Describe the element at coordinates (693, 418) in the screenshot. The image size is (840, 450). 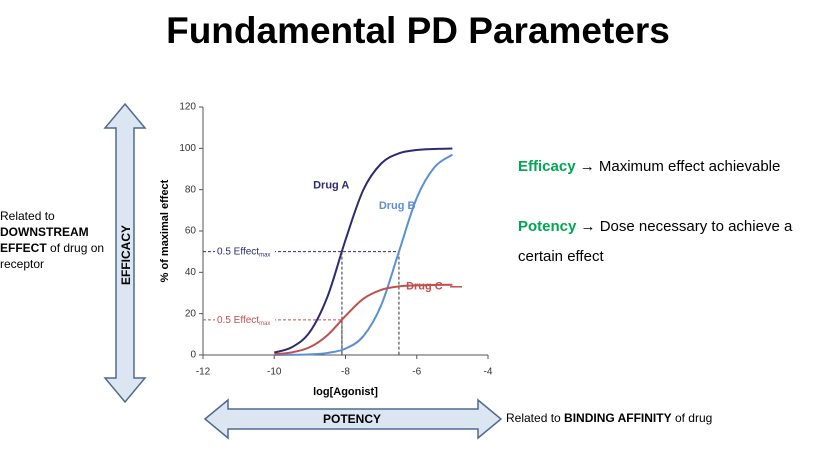
I see `note-text: of drug` at that location.